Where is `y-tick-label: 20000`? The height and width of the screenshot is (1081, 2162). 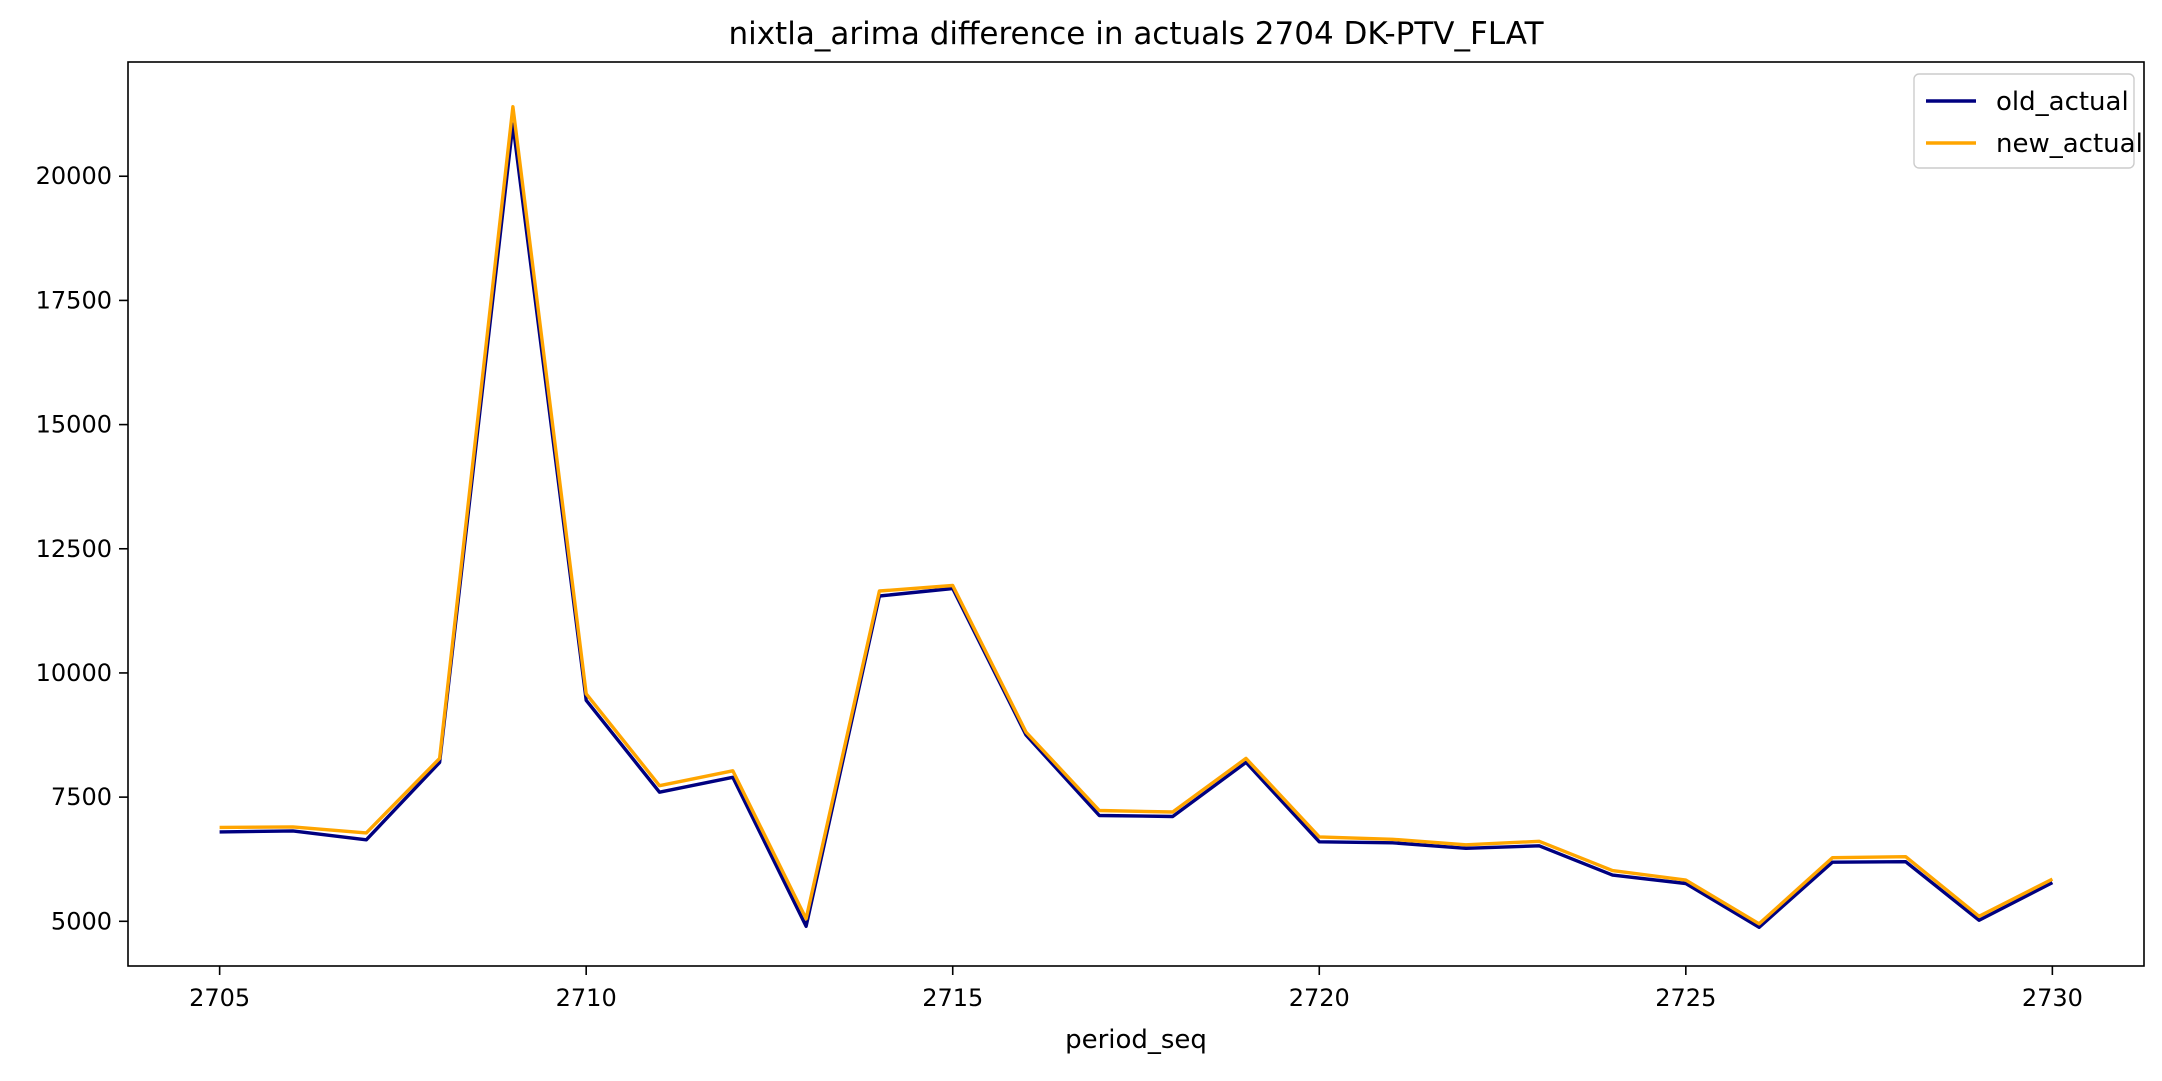 y-tick-label: 20000 is located at coordinates (74, 176).